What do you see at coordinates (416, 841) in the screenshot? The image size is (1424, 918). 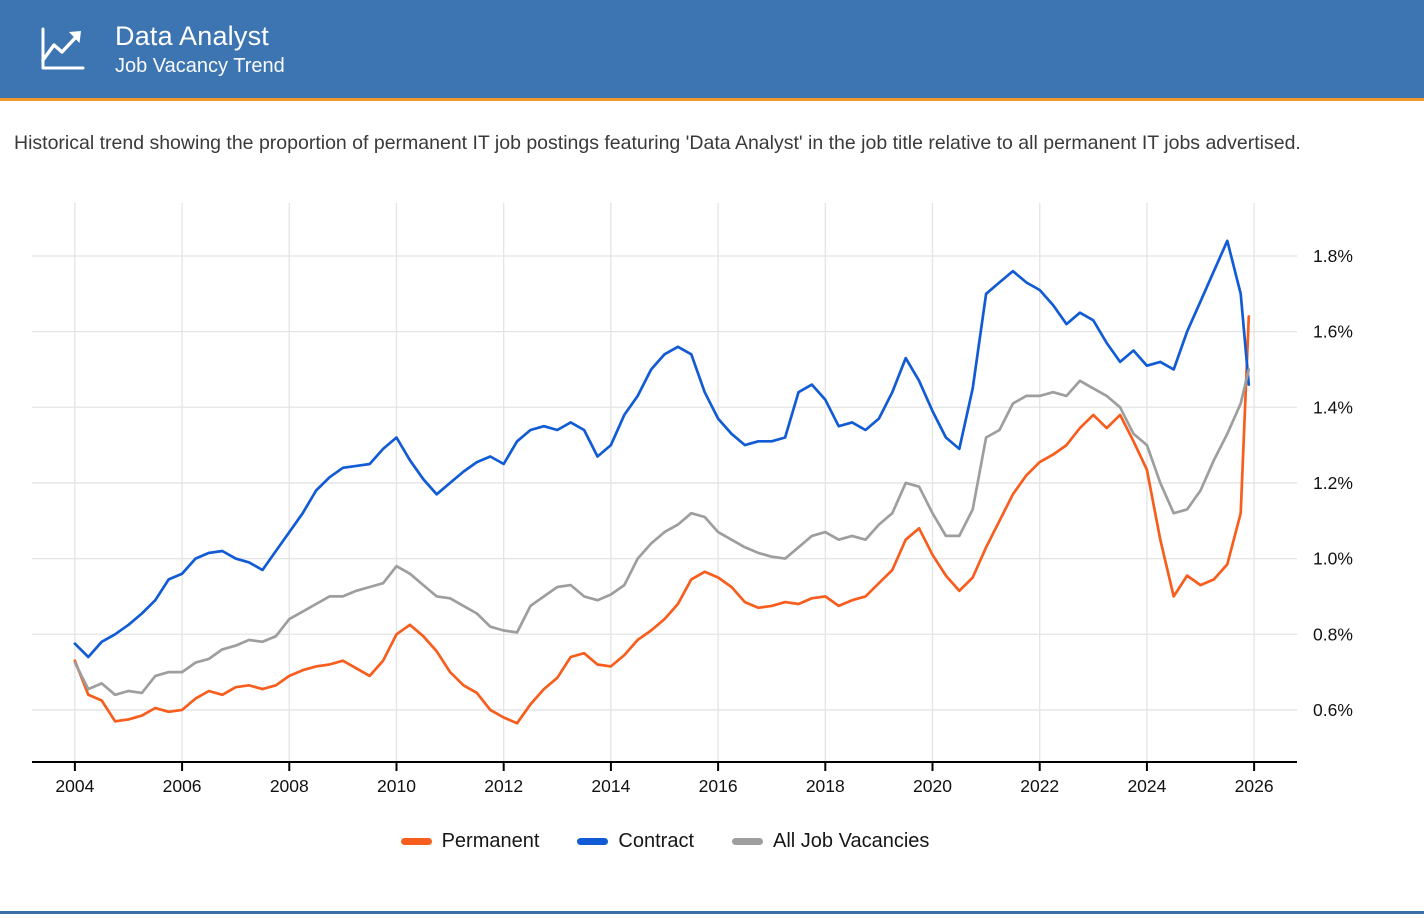 I see `permanent-swatch-icon` at bounding box center [416, 841].